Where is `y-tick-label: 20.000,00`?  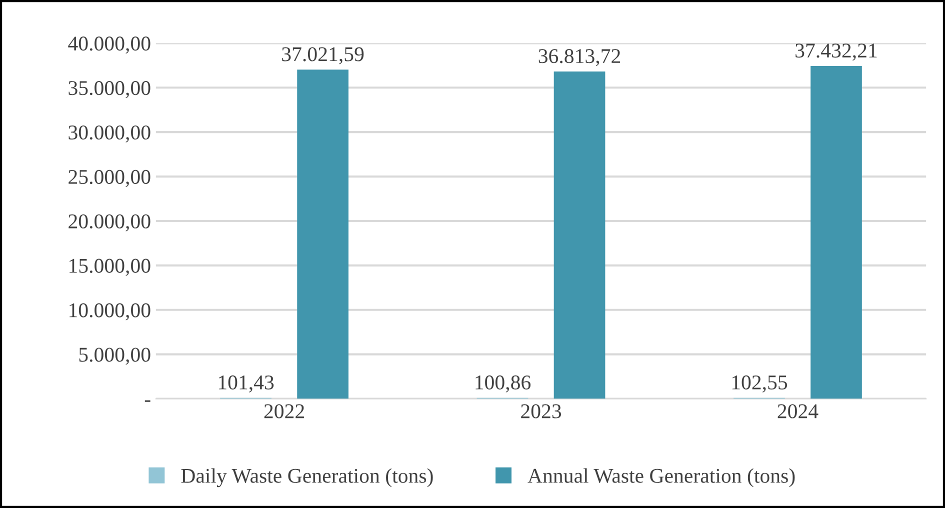
y-tick-label: 20.000,00 is located at coordinates (109, 223).